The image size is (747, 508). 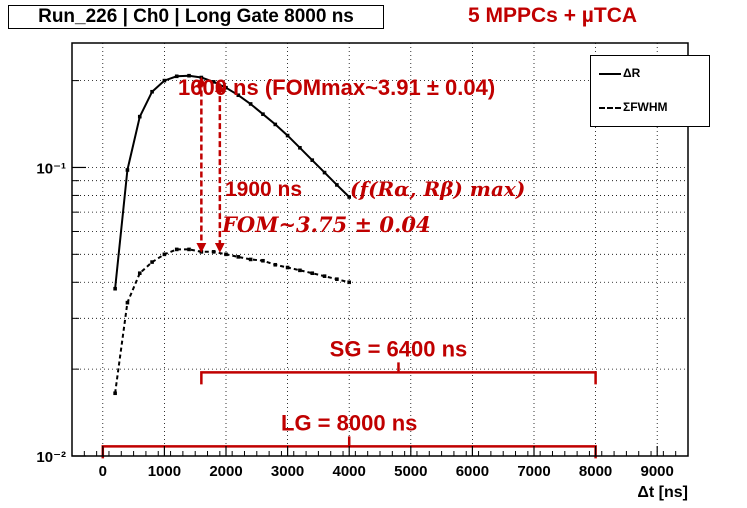 What do you see at coordinates (410, 471) in the screenshot?
I see `x-tick-label: 5000` at bounding box center [410, 471].